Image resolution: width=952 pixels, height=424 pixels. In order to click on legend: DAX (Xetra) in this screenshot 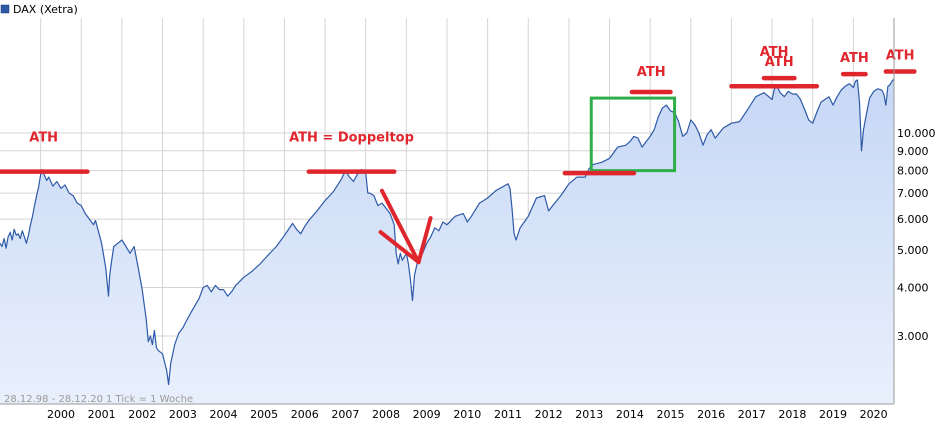, I will do `click(39, 9)`.